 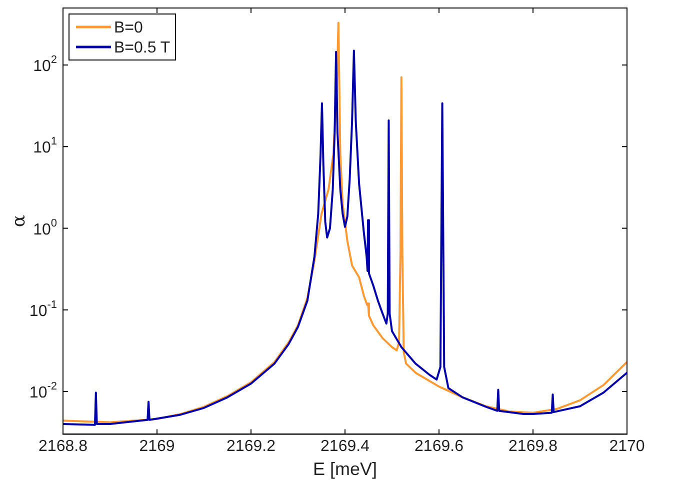 I want to click on y-axis-title: α, so click(x=19, y=221).